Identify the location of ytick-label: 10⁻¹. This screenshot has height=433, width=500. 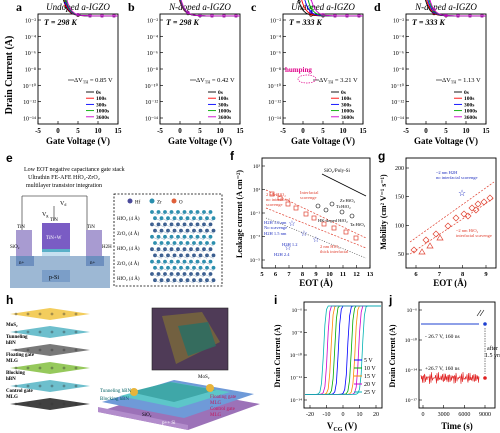
(255, 214).